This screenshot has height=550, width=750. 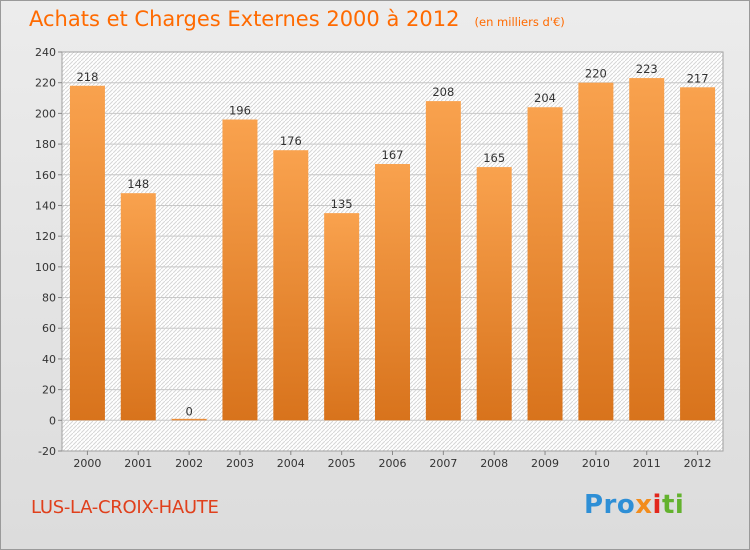 What do you see at coordinates (52, 420) in the screenshot?
I see `y-tick-label: 0` at bounding box center [52, 420].